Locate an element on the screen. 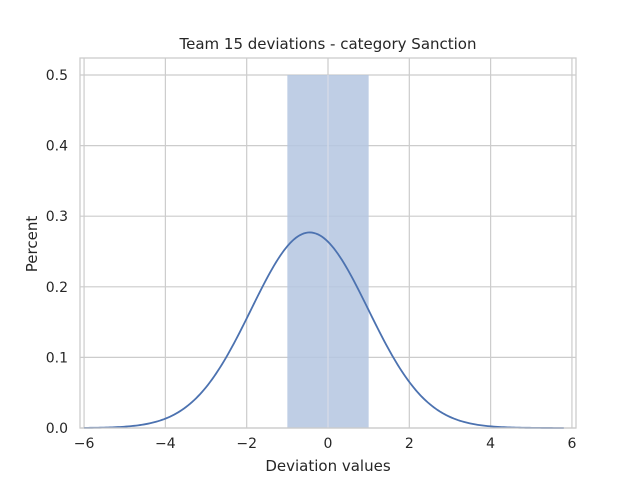  x-tick-label: −6 is located at coordinates (84, 444).